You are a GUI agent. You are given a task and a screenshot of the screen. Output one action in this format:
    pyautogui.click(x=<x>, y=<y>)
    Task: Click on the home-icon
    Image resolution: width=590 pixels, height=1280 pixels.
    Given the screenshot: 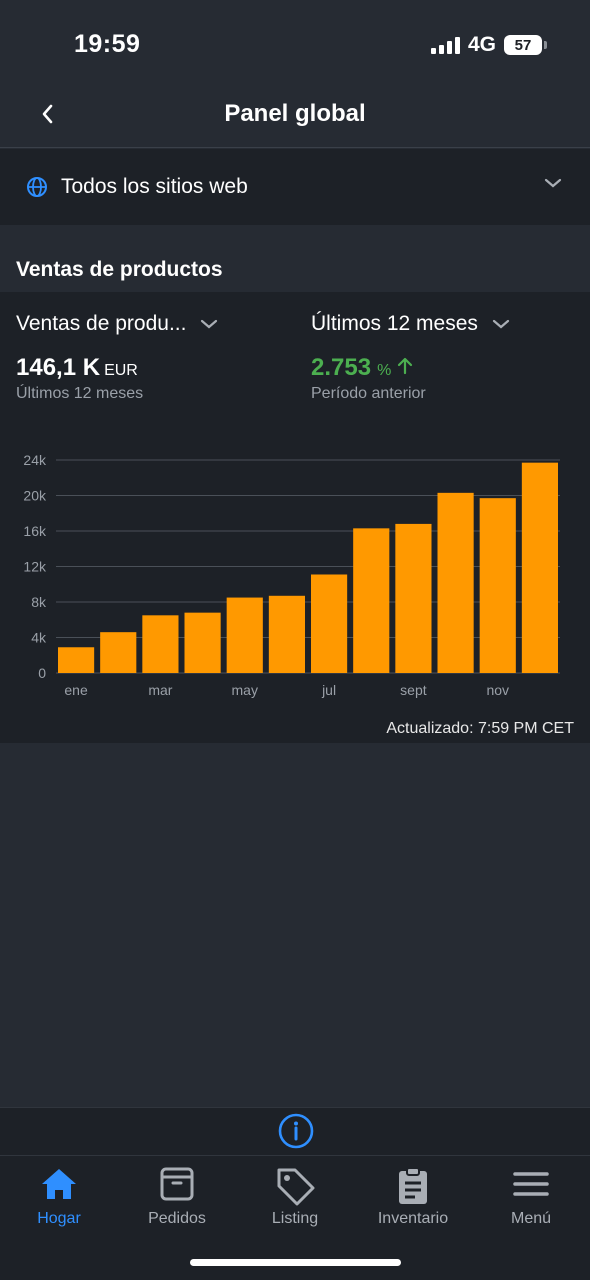 What is the action you would take?
    pyautogui.click(x=59, y=1184)
    